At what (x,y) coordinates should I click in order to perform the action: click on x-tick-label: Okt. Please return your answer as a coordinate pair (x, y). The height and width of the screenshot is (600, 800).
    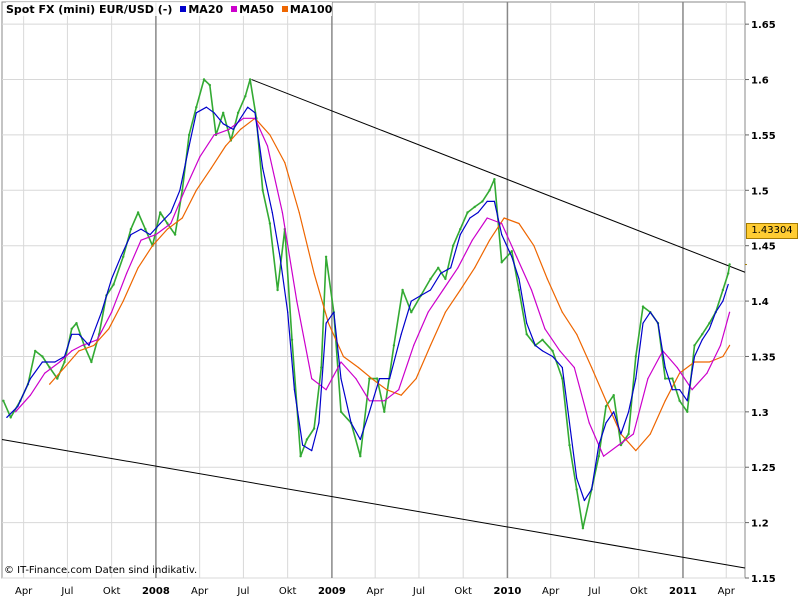
    Looking at the image, I should click on (463, 591).